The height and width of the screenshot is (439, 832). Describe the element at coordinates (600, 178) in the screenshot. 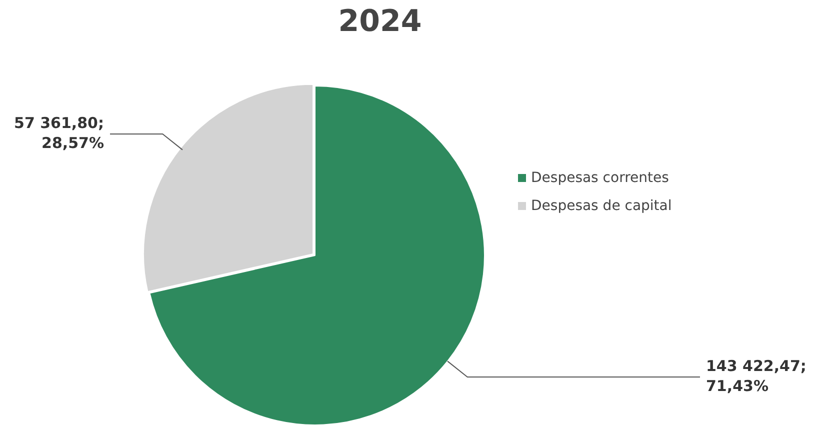

I see `legend-label: Despesas correntes` at that location.